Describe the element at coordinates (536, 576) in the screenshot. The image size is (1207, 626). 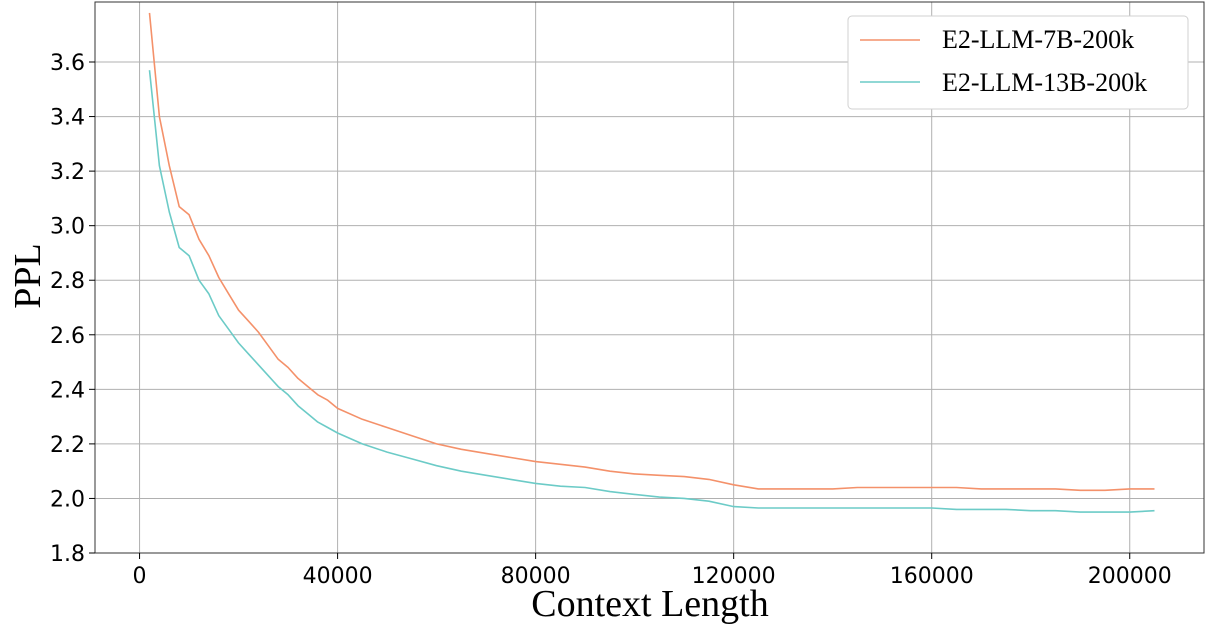
I see `x-tick-label: 80000` at that location.